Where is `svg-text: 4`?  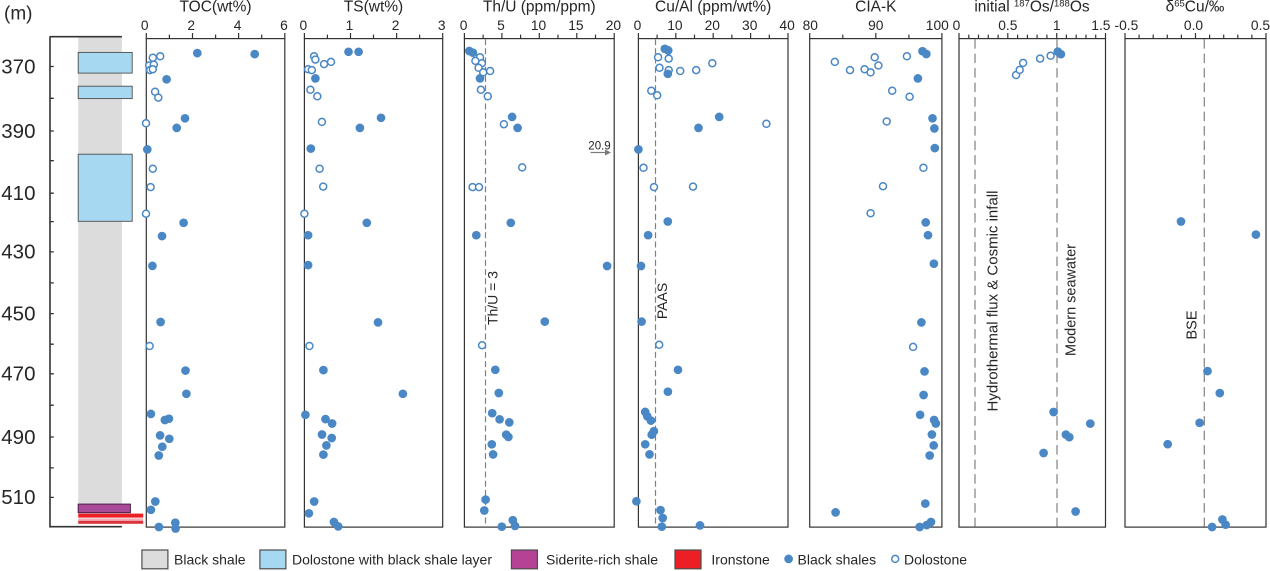 svg-text: 4 is located at coordinates (238, 25).